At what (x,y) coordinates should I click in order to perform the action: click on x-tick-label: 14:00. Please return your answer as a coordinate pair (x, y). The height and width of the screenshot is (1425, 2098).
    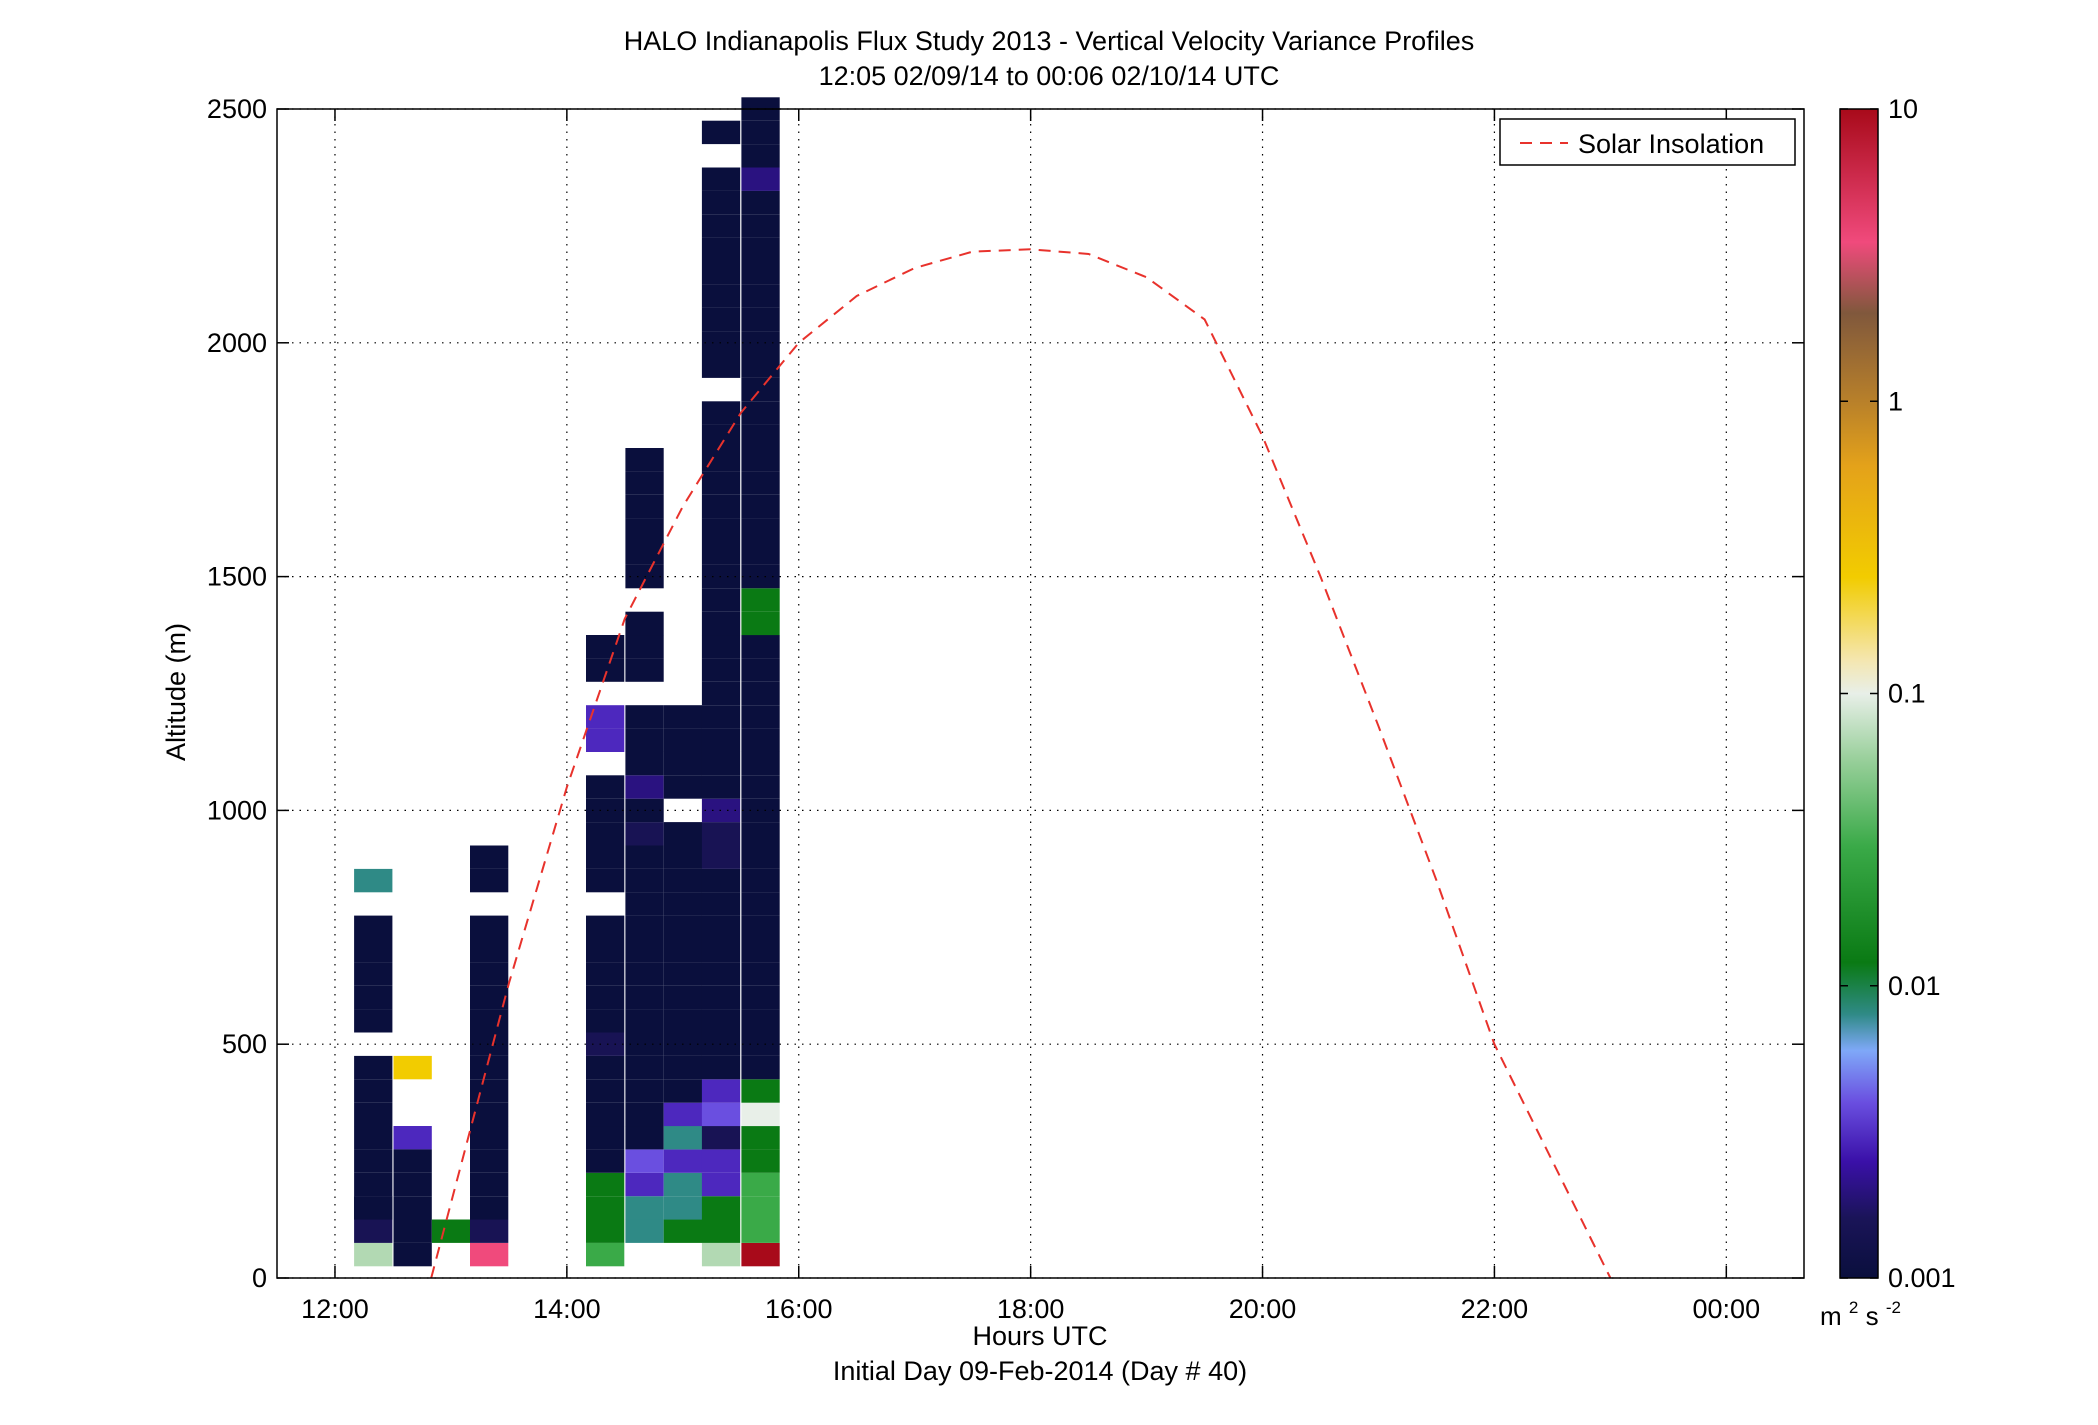
    Looking at the image, I should click on (567, 1309).